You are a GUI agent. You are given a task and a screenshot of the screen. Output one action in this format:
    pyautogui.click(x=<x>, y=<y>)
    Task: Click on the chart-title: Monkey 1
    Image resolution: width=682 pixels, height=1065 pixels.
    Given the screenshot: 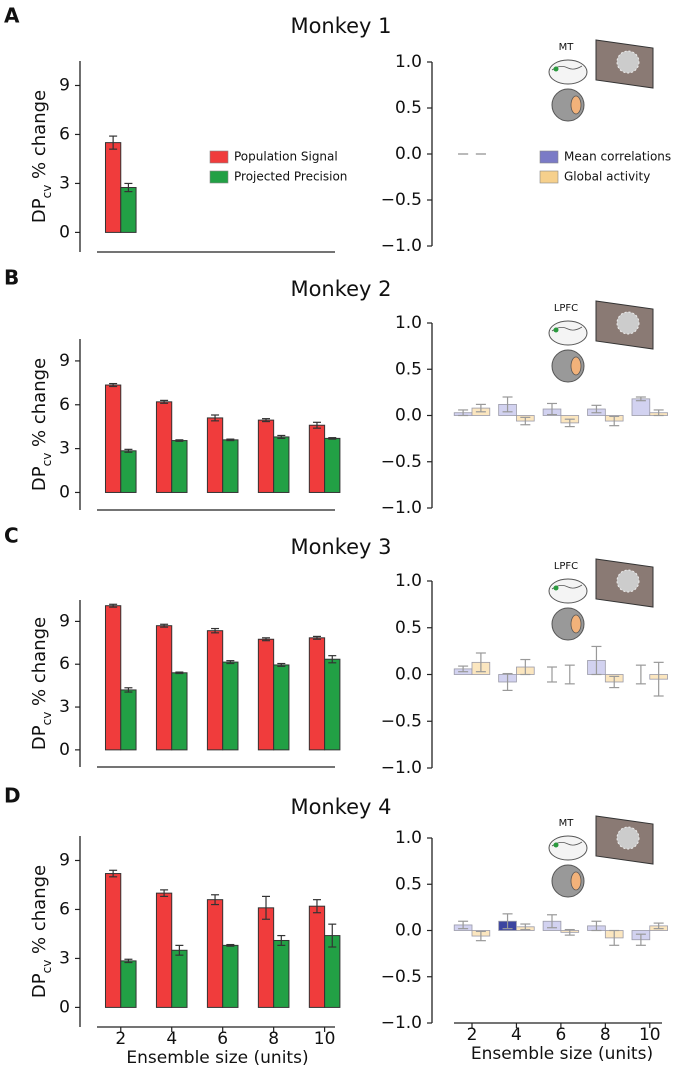 What is the action you would take?
    pyautogui.click(x=340, y=26)
    